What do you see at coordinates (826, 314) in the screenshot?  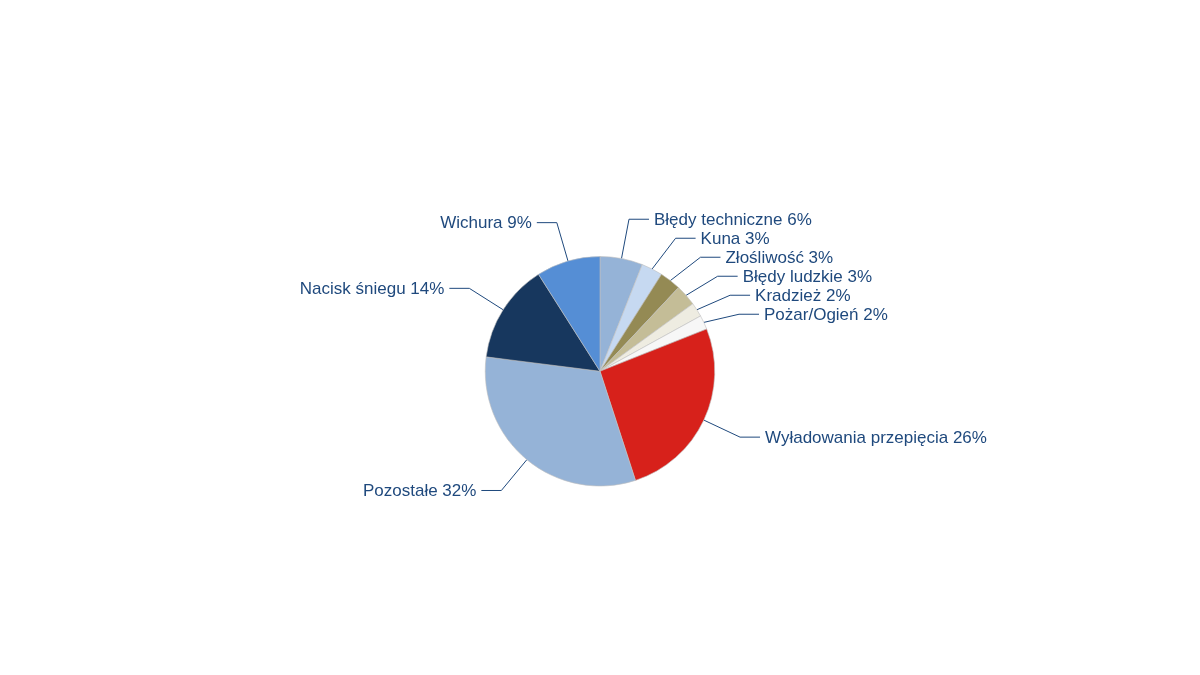 I see `slice-label: Pożar/Ogień 2%` at bounding box center [826, 314].